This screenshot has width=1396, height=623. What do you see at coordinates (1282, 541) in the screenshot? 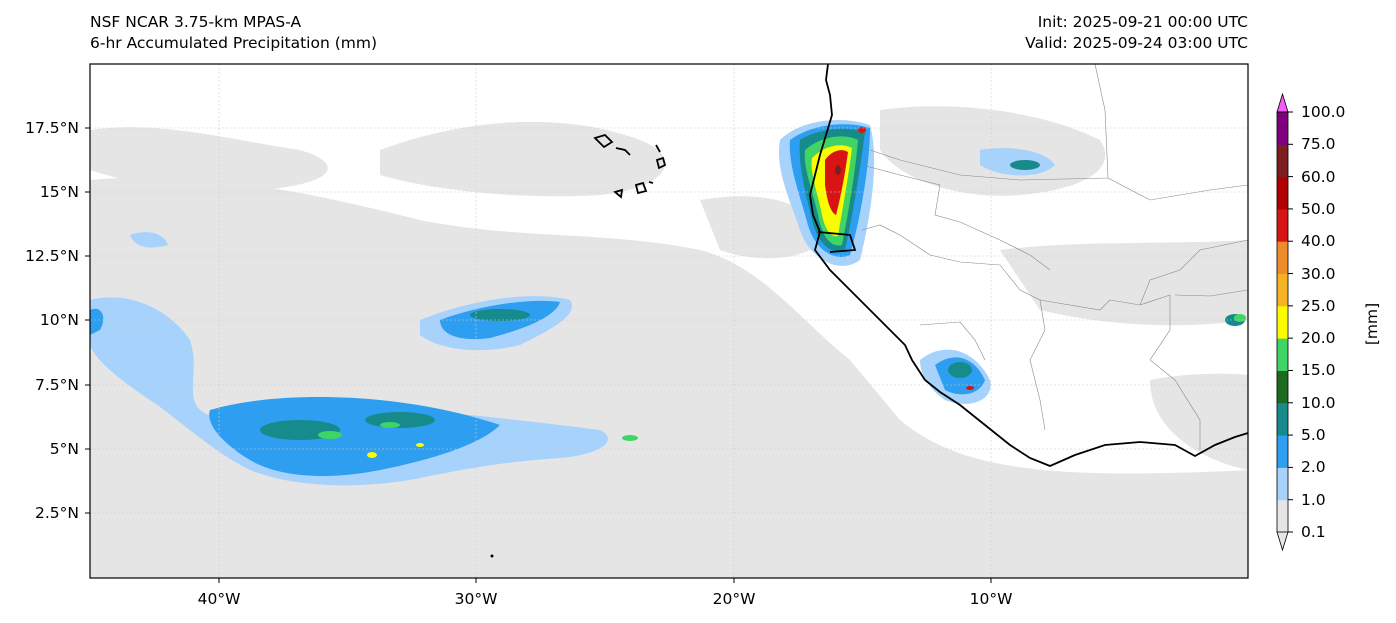
I see `colorbar-extend-min` at bounding box center [1282, 541].